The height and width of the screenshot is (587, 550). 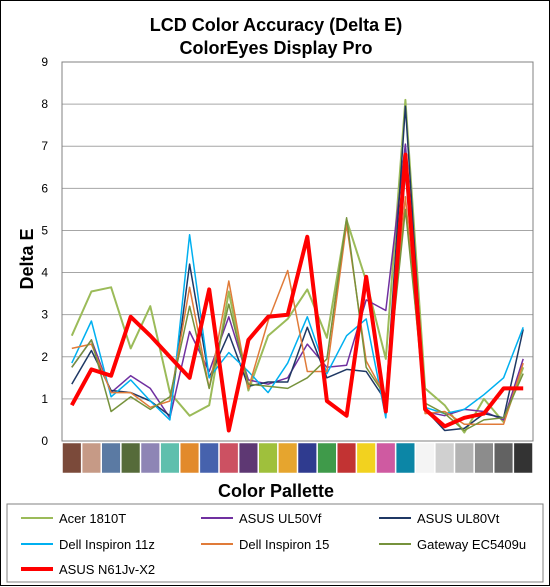 I want to click on x-axis-title: Color Pallette, so click(x=276, y=491).